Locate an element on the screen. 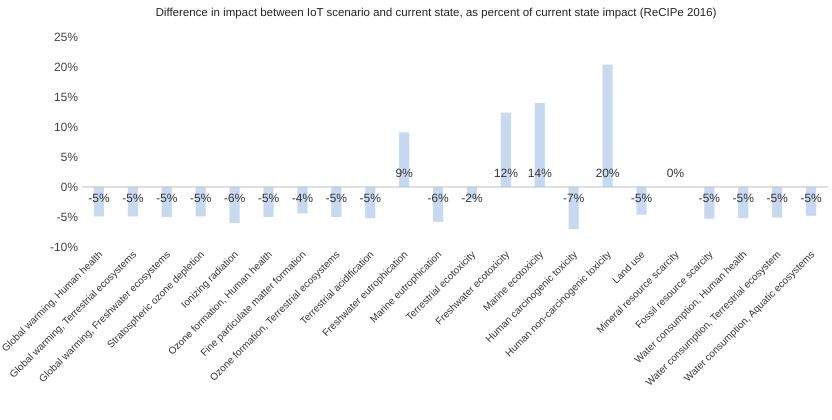 Image resolution: width=832 pixels, height=420 pixels. data-label: 20% is located at coordinates (608, 173).